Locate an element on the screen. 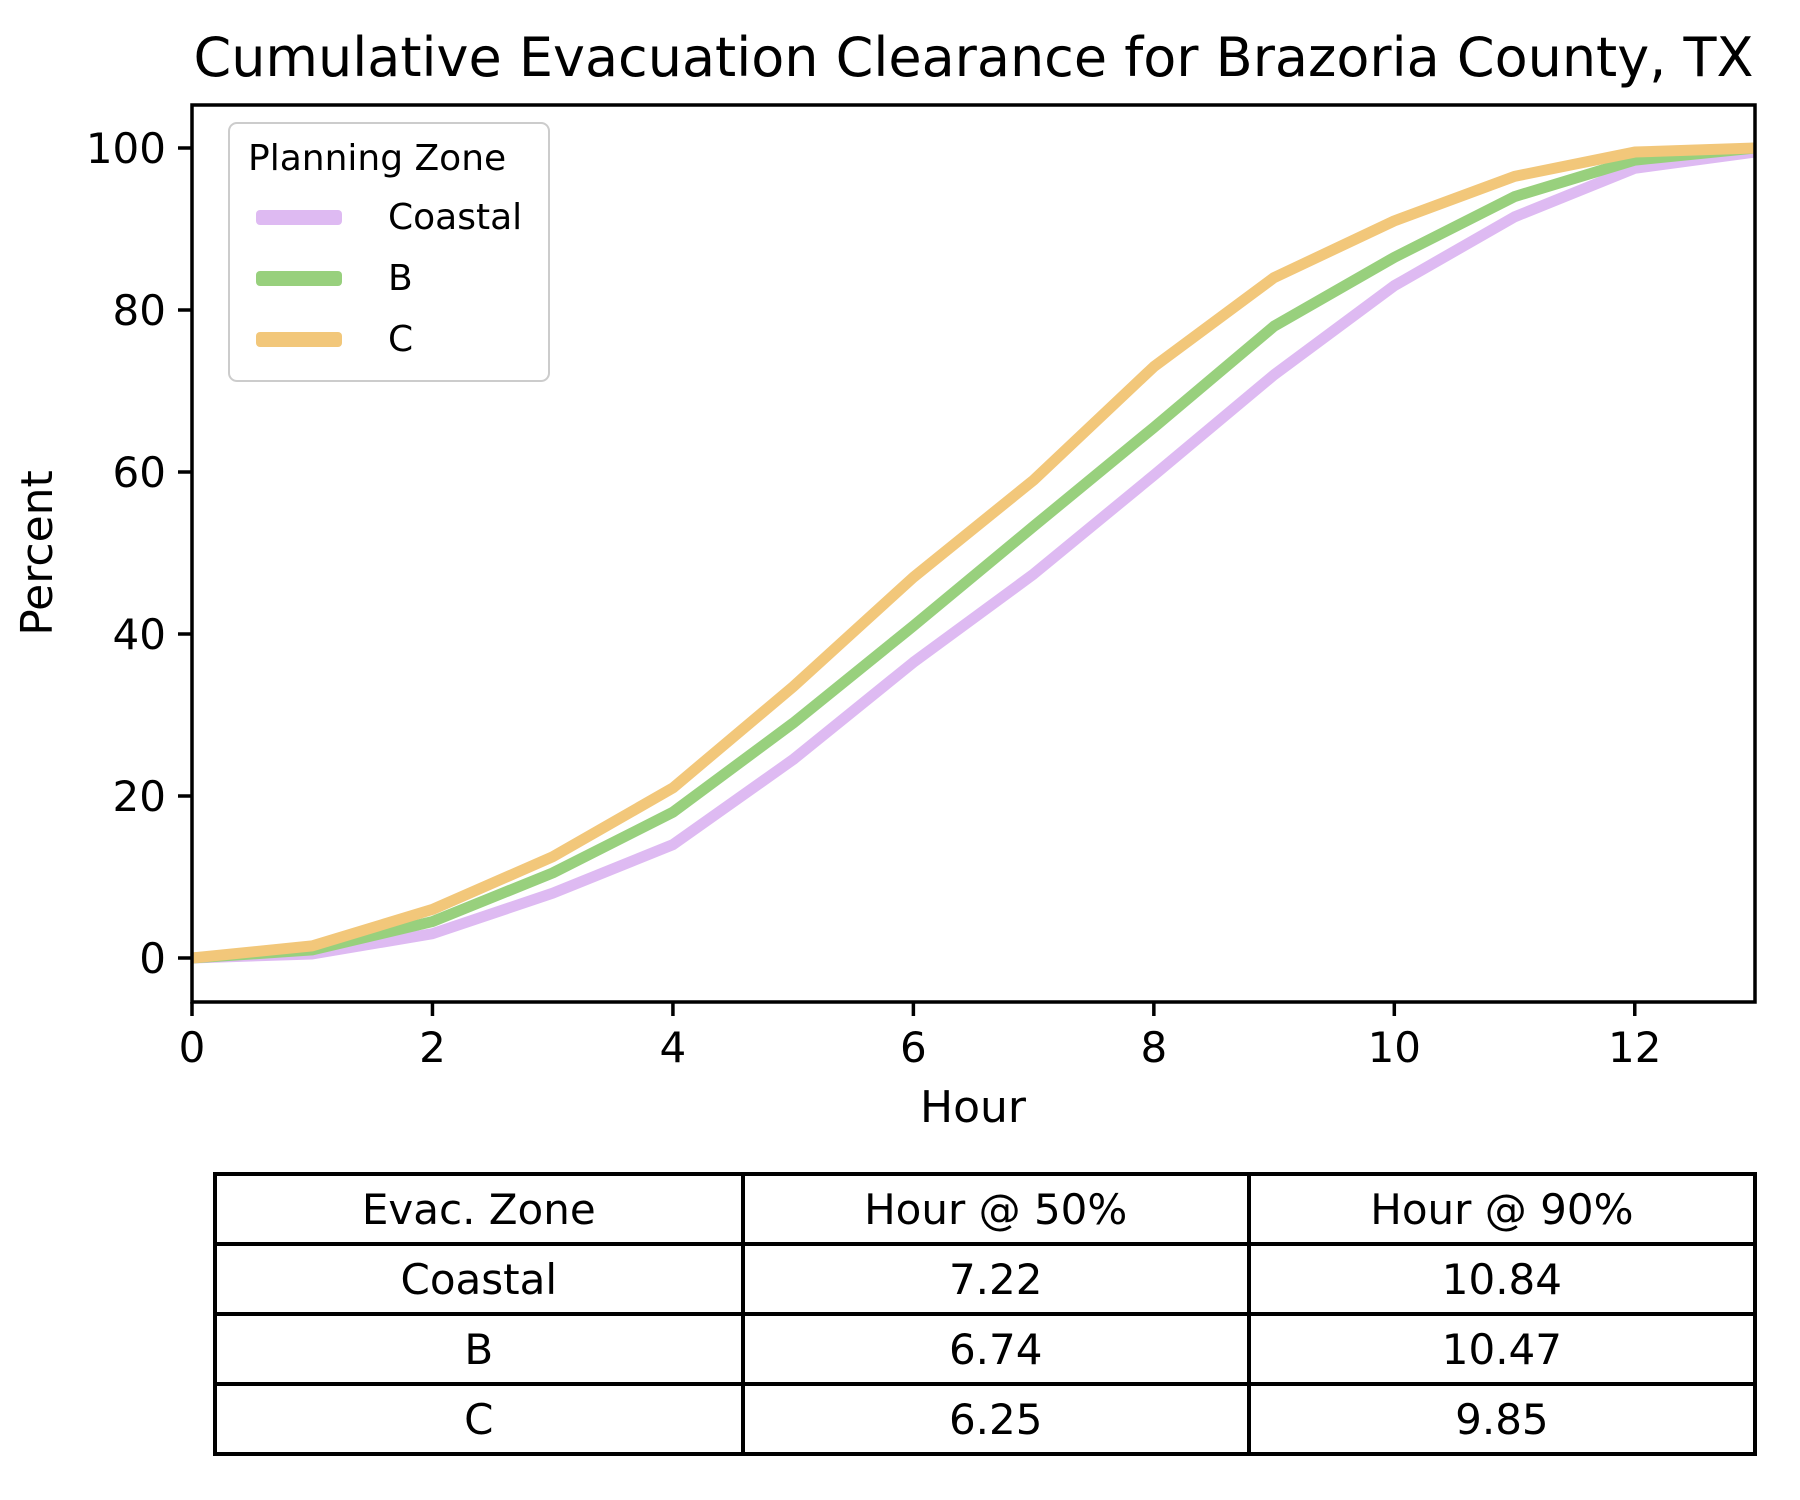 The image size is (1800, 1500). cell-hour-50: 6.25 is located at coordinates (995, 1419).